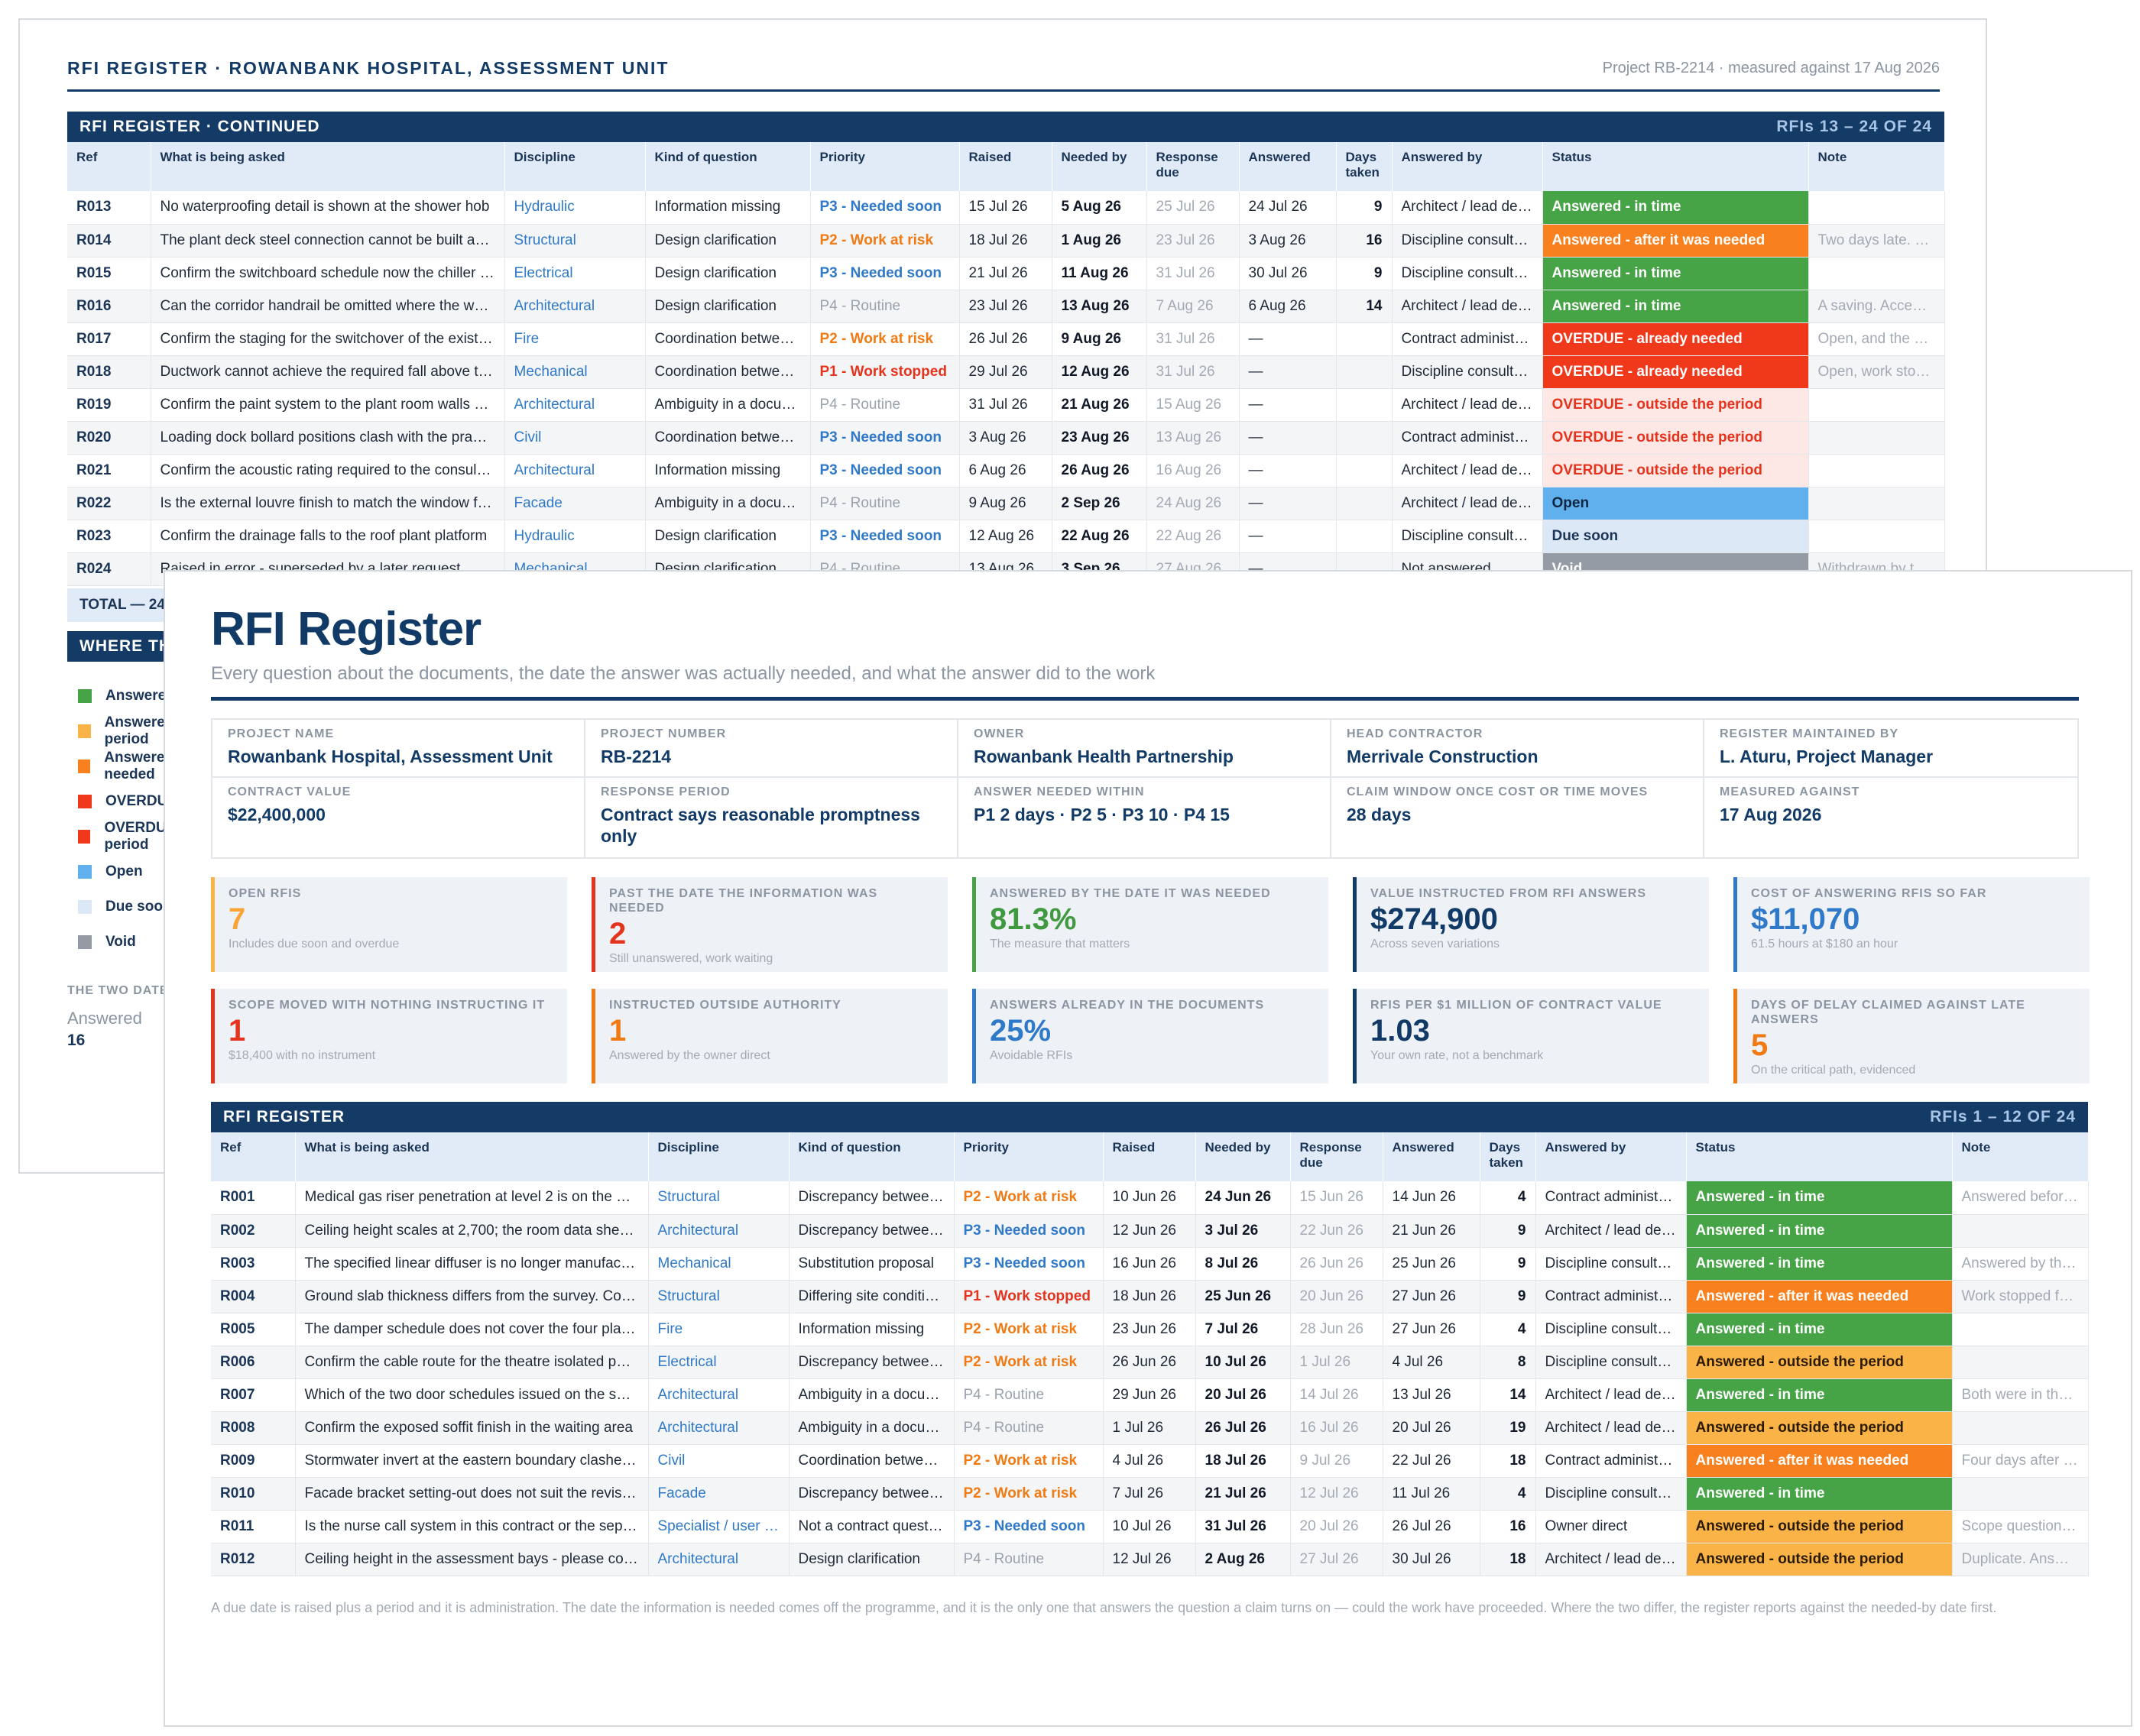 The width and height of the screenshot is (2140, 1736). What do you see at coordinates (1149, 1363) in the screenshot?
I see `rfi-raised: 26 Jun 26` at bounding box center [1149, 1363].